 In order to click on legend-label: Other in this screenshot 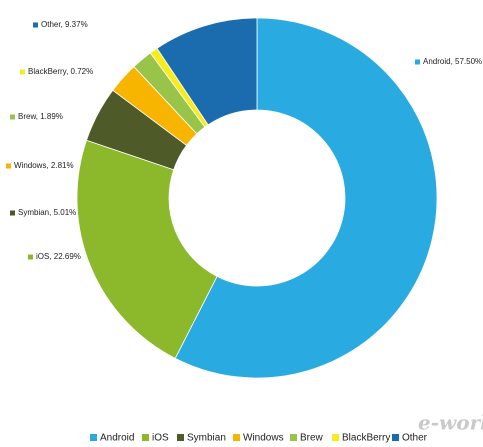, I will do `click(415, 438)`.